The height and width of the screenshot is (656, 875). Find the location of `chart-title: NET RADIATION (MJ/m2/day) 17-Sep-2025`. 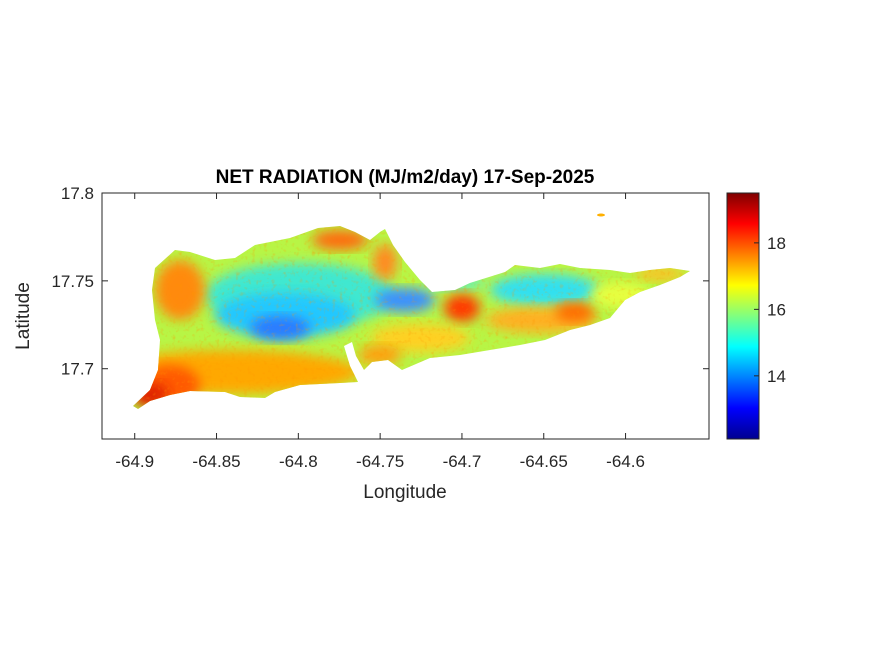

chart-title: NET RADIATION (MJ/m2/day) 17-Sep-2025 is located at coordinates (405, 177).